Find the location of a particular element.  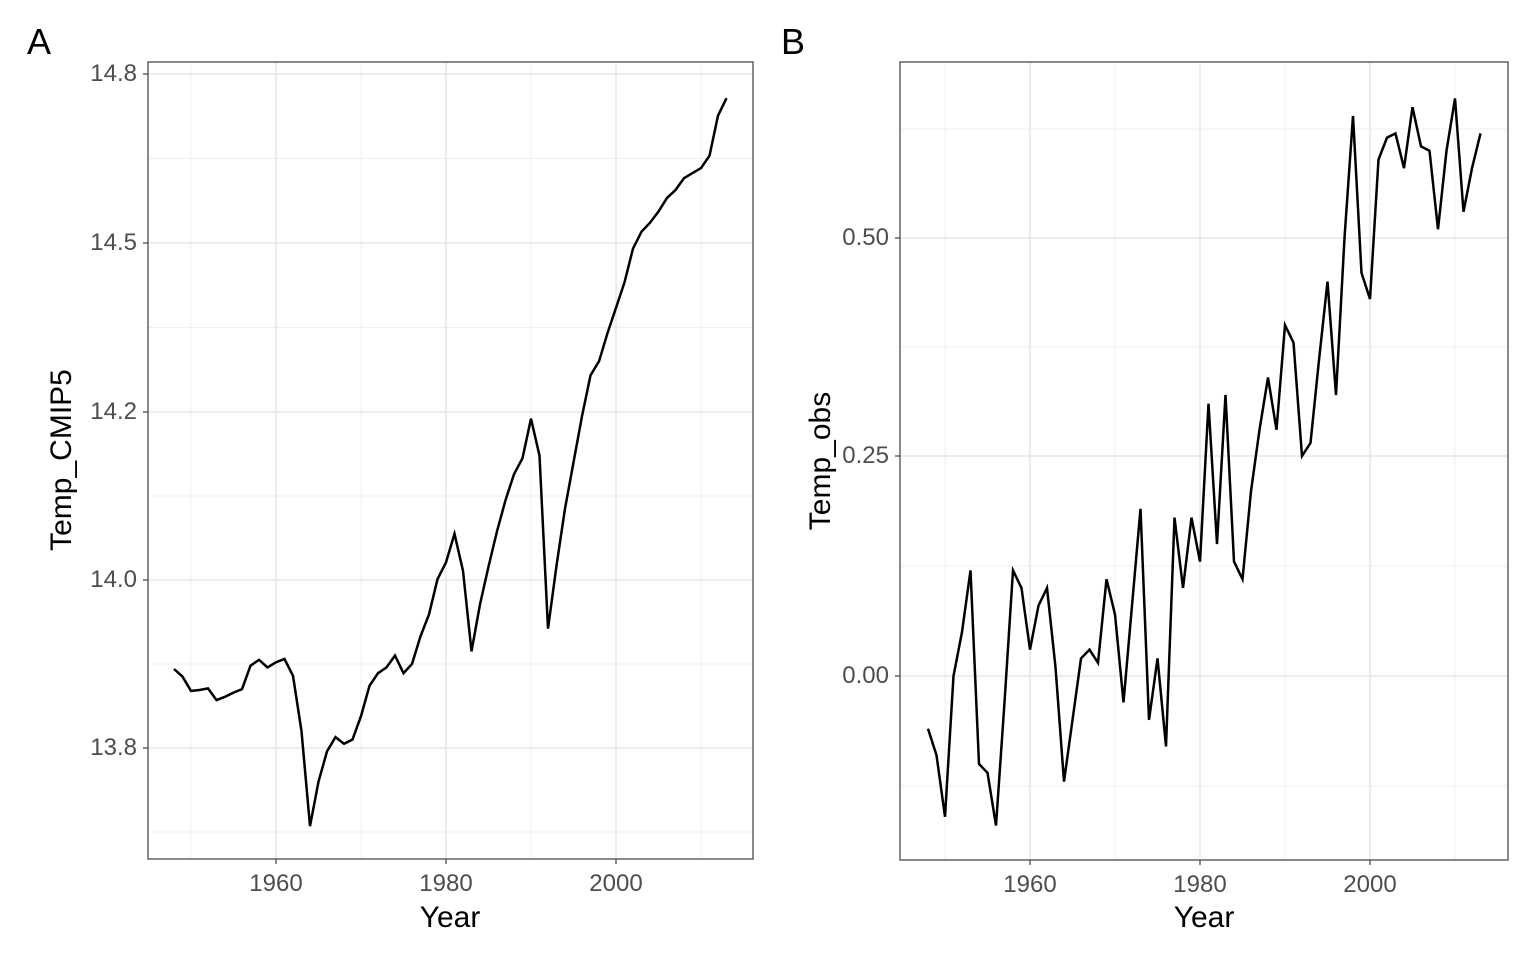

y-tick-label: 14.0 is located at coordinates (113, 579).